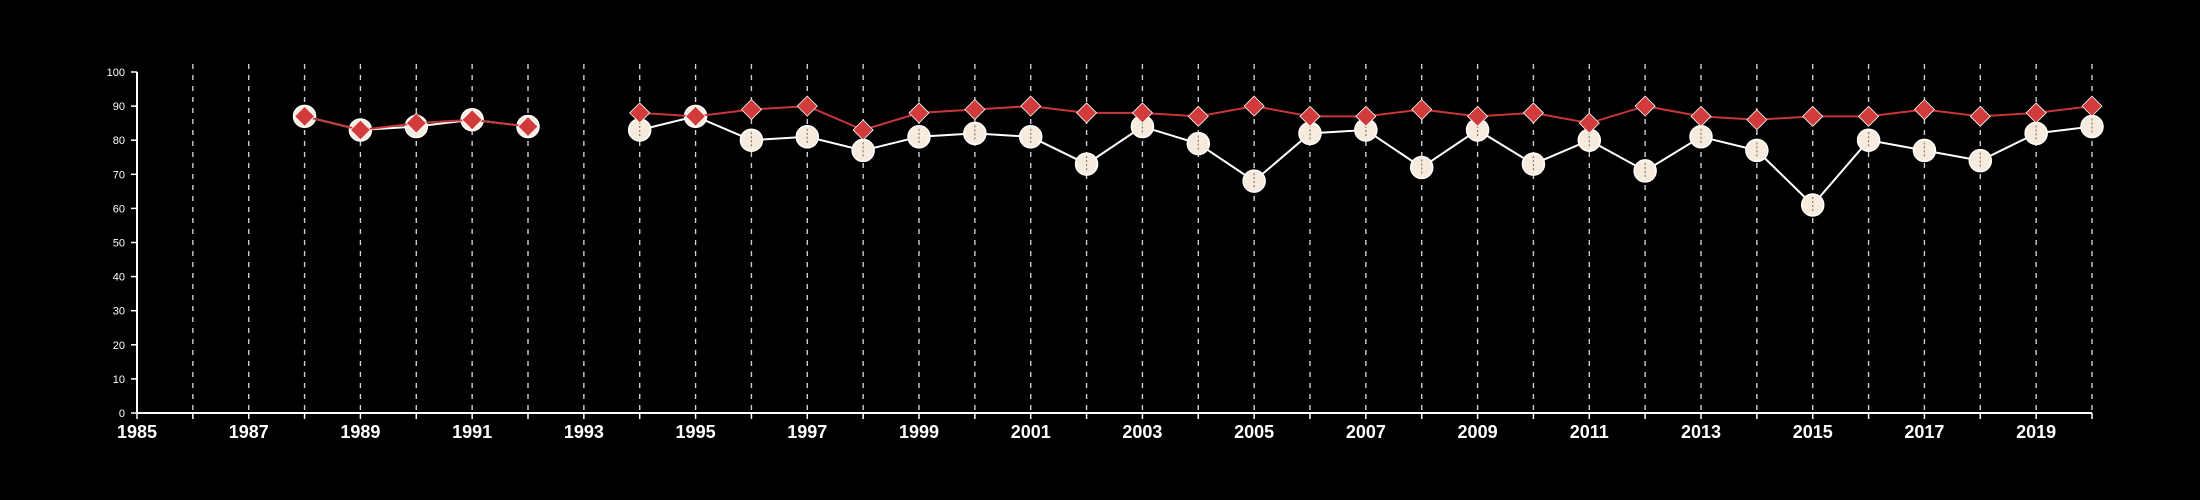 This screenshot has height=500, width=2200. What do you see at coordinates (807, 432) in the screenshot?
I see `x-tick-label-1997: 1997` at bounding box center [807, 432].